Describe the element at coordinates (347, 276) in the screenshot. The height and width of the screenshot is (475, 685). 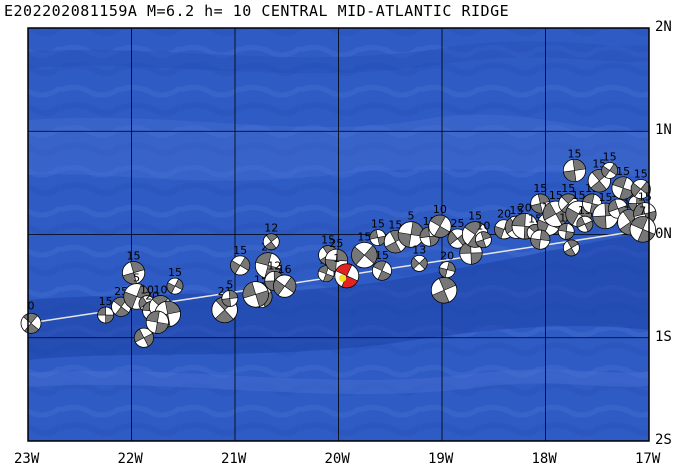
I see `mainshock-beachball` at that location.